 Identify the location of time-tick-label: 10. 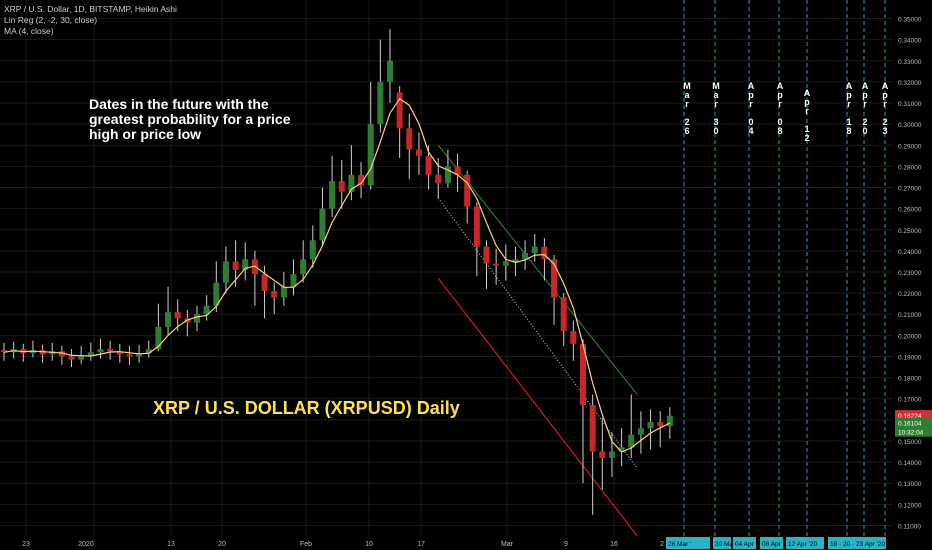
(369, 544).